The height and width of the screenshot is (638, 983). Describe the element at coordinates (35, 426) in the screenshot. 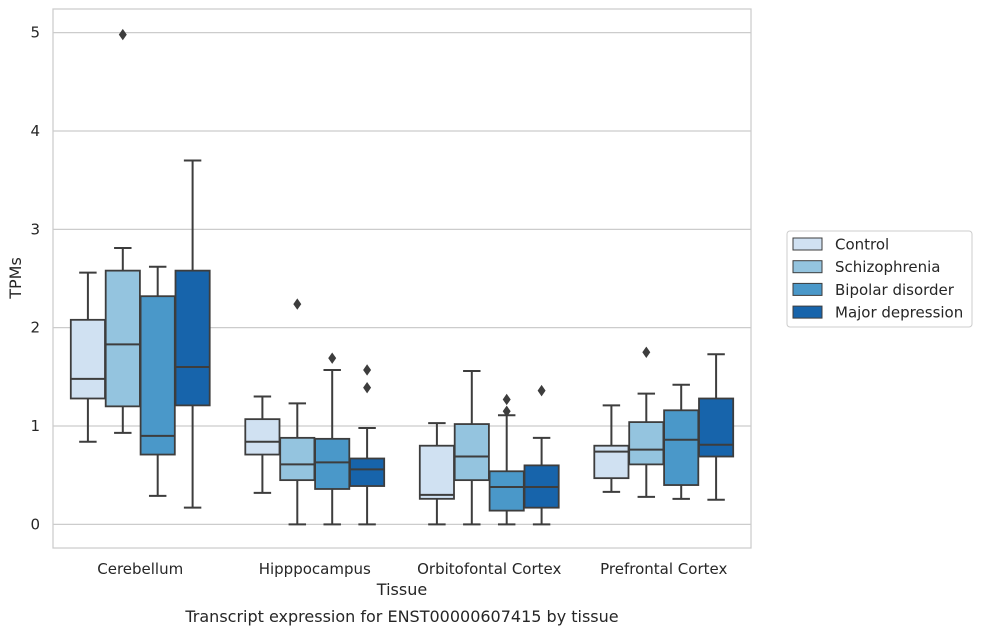

I see `y-tick-label: 1` at that location.